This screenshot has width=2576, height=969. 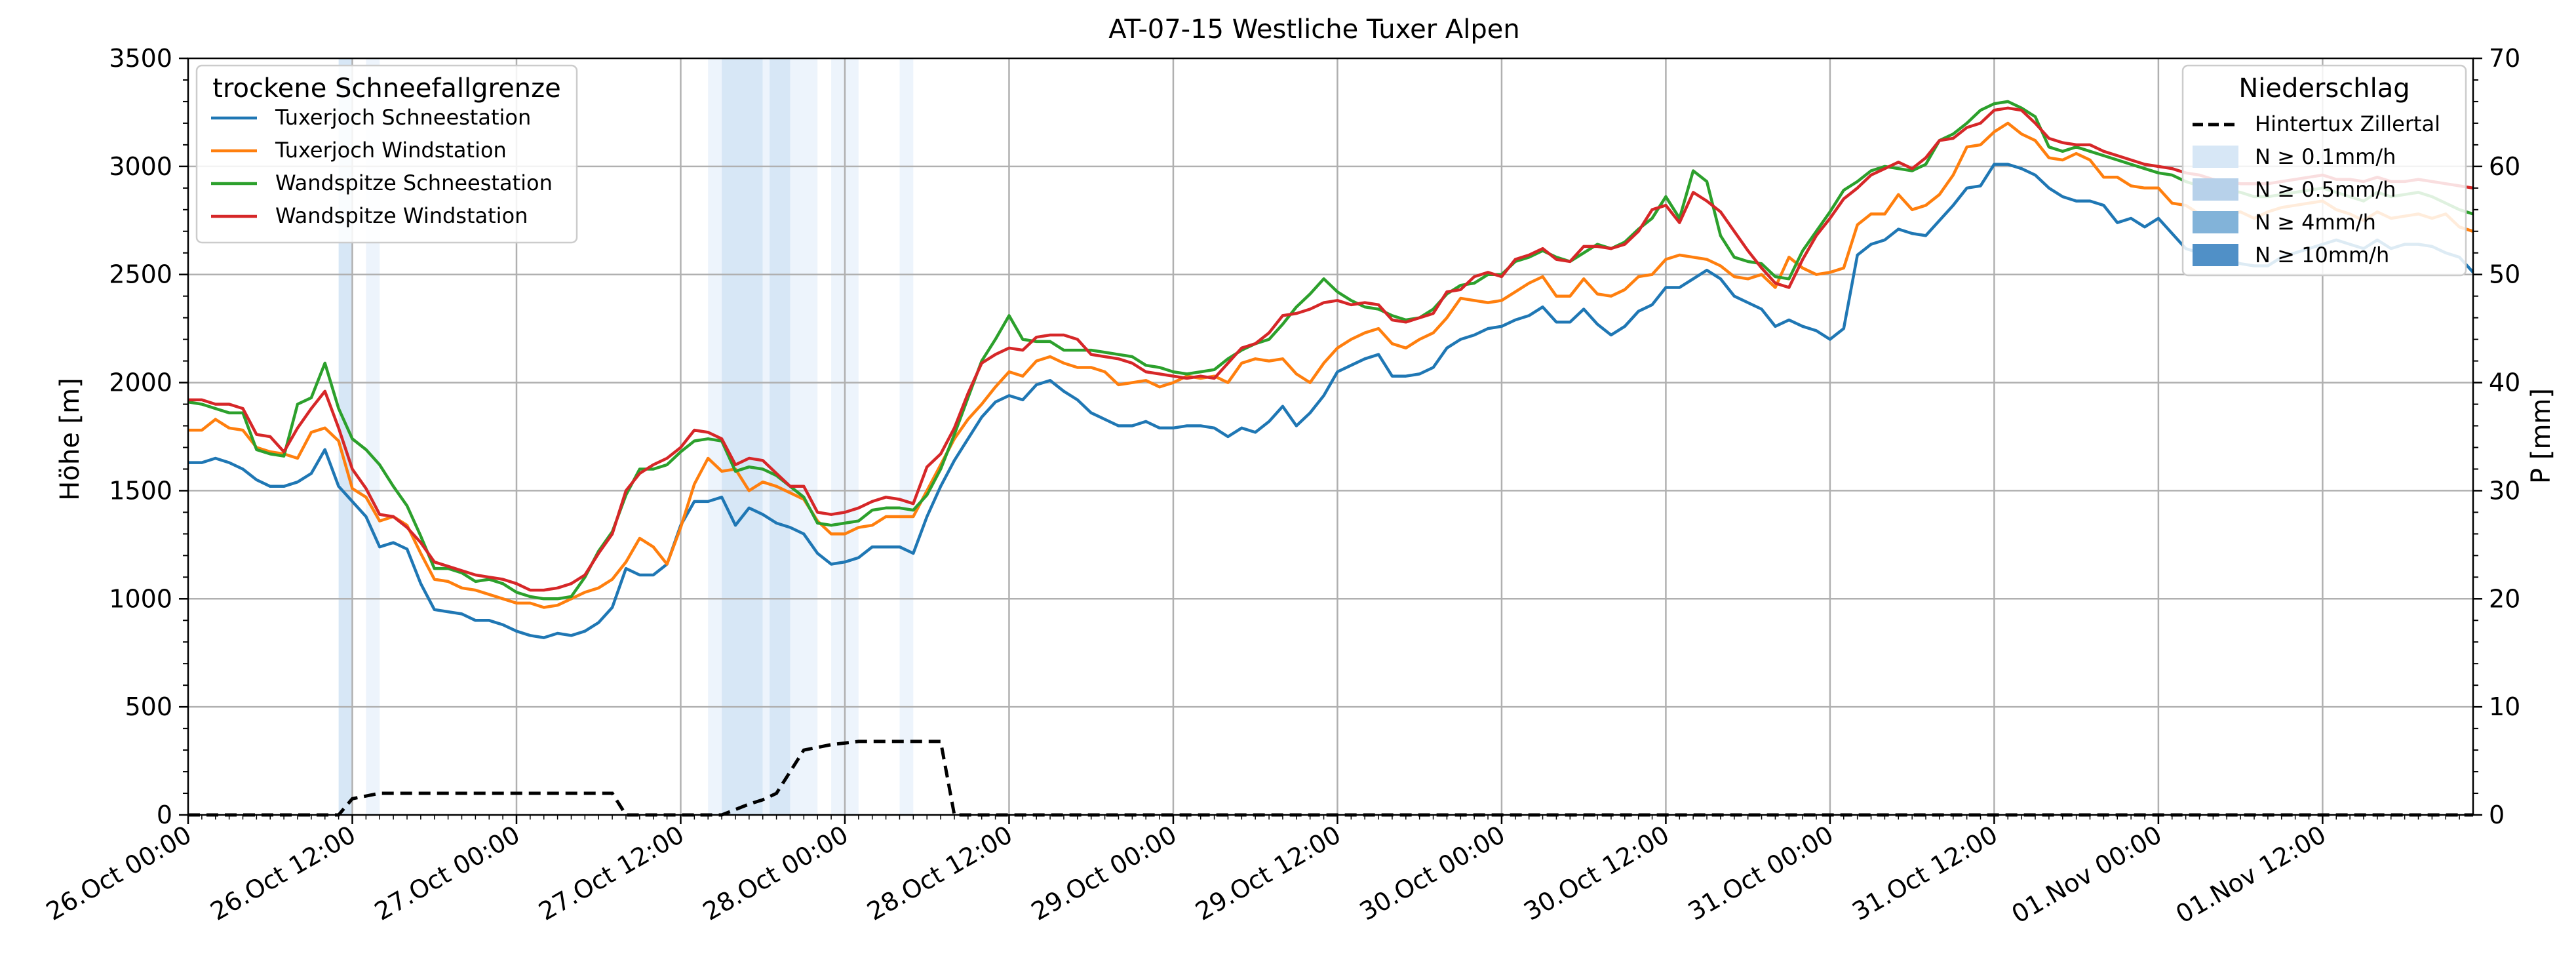 What do you see at coordinates (2541, 436) in the screenshot?
I see `y-axis-right-label: P [mm]` at bounding box center [2541, 436].